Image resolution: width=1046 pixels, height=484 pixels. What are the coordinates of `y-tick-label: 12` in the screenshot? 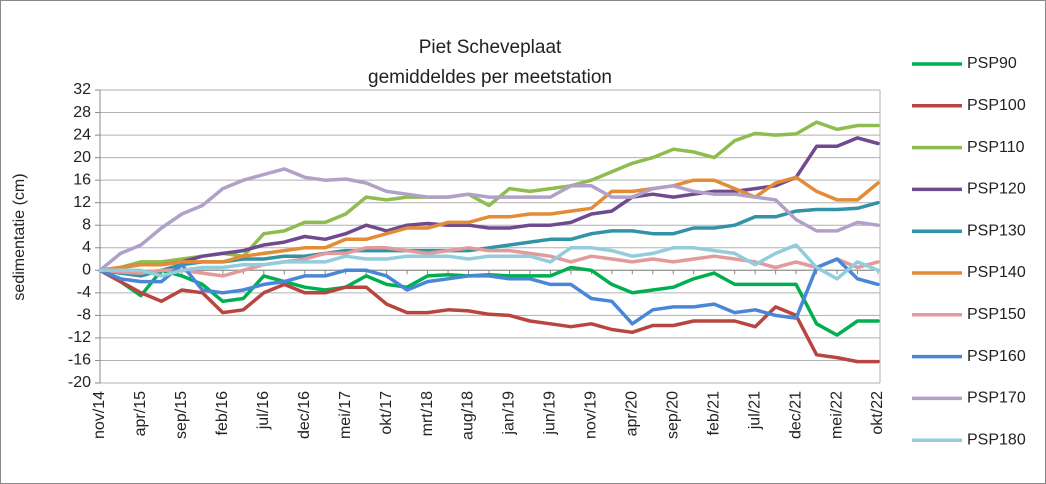 It's located at (82, 202).